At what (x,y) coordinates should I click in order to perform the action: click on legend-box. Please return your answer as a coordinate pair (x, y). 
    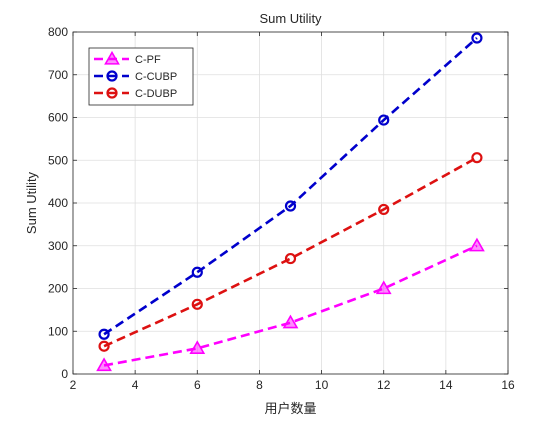
    Looking at the image, I should click on (141, 76).